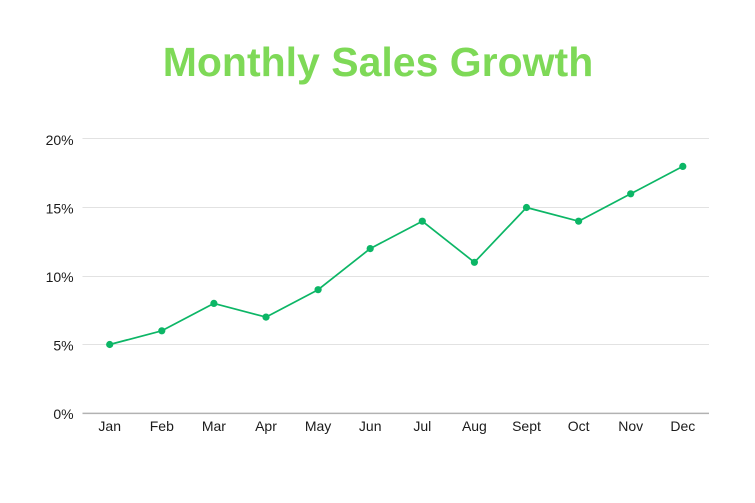  Describe the element at coordinates (214, 426) in the screenshot. I see `svg-text: Mar` at that location.